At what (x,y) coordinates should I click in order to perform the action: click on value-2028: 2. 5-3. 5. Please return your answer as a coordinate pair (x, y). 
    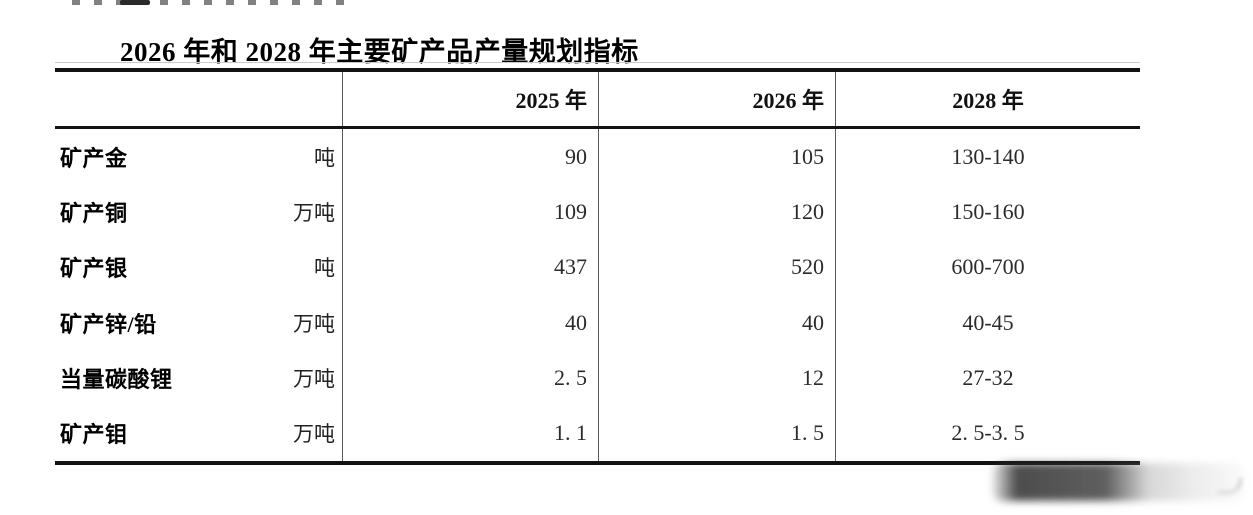
    Looking at the image, I should click on (987, 433).